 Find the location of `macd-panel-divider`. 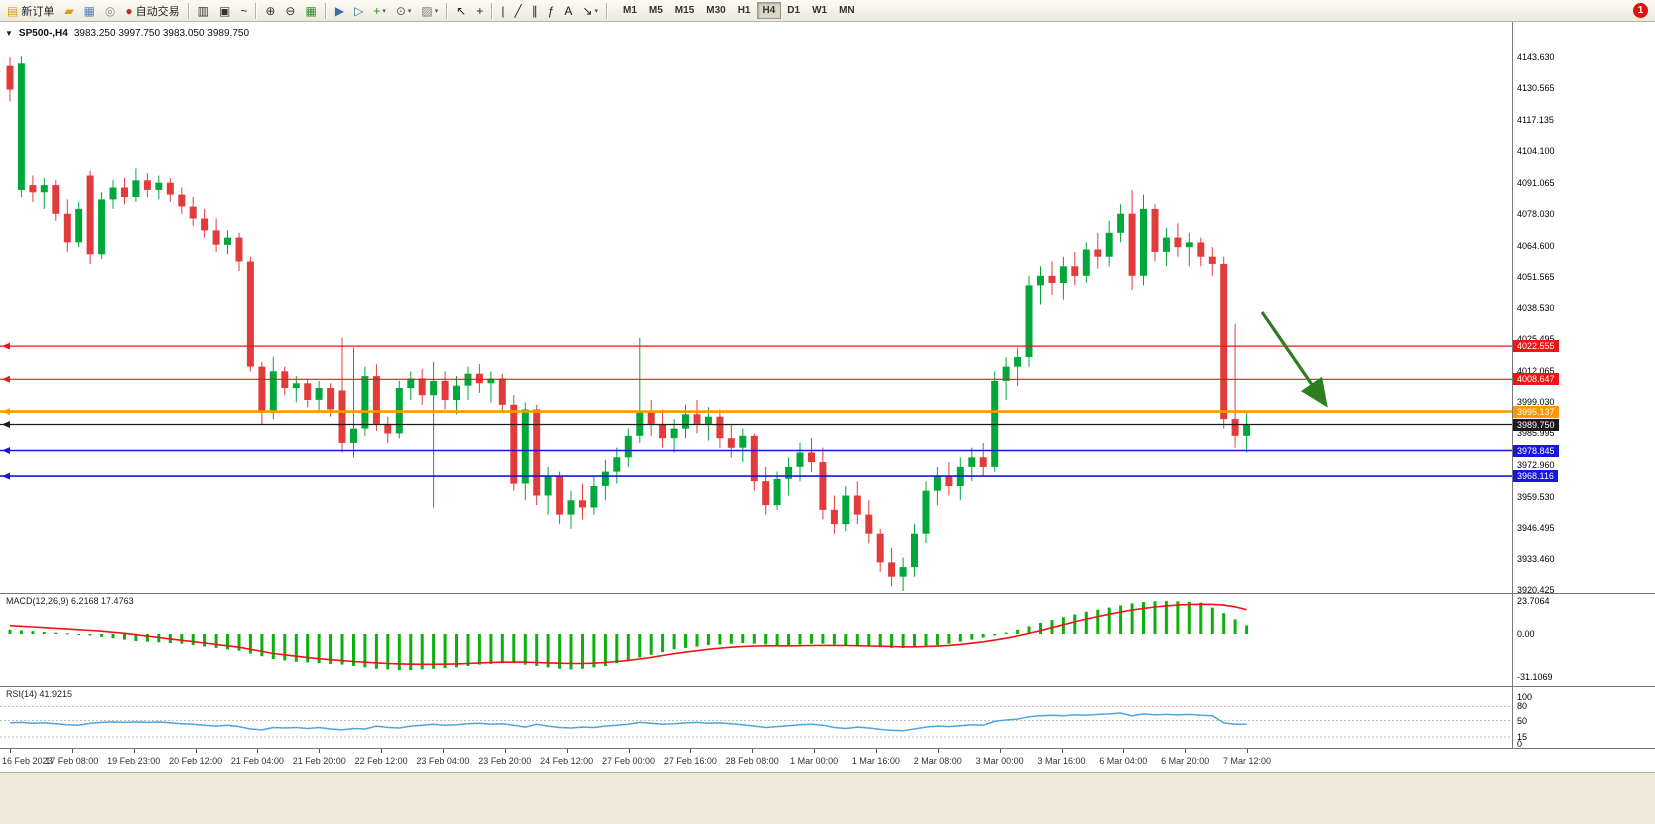

macd-panel-divider is located at coordinates (827, 593).